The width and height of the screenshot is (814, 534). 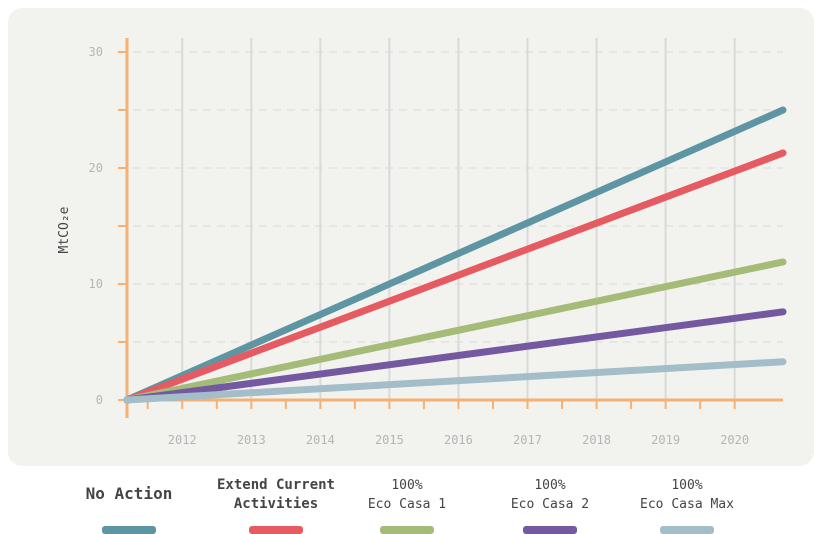 I want to click on y-tick-label-10: 10, so click(x=96, y=284).